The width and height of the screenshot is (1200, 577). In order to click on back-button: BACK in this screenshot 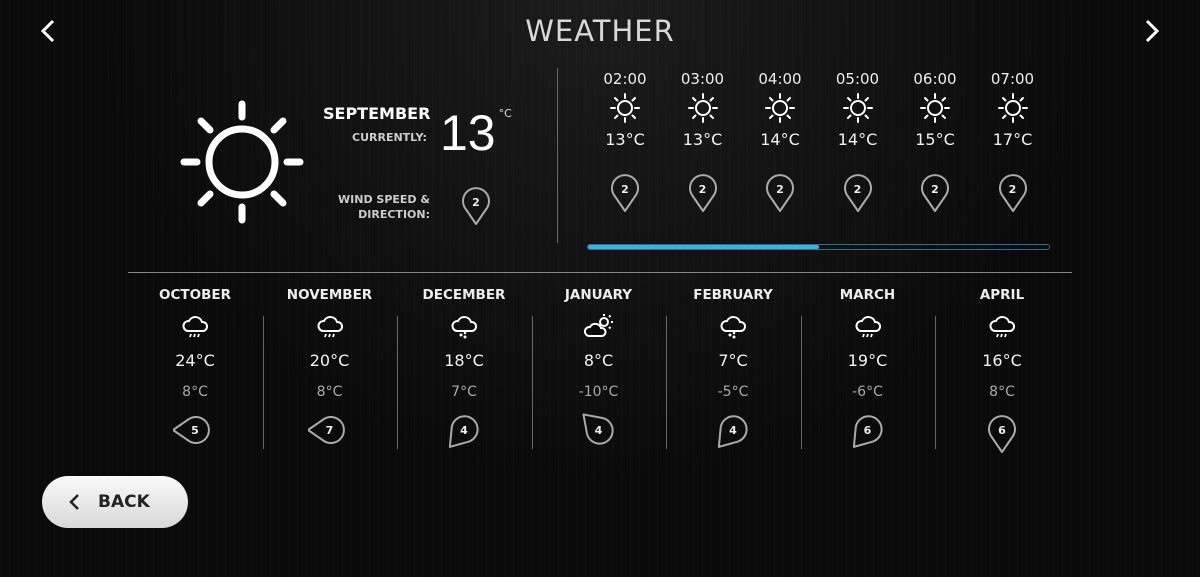, I will do `click(115, 502)`.